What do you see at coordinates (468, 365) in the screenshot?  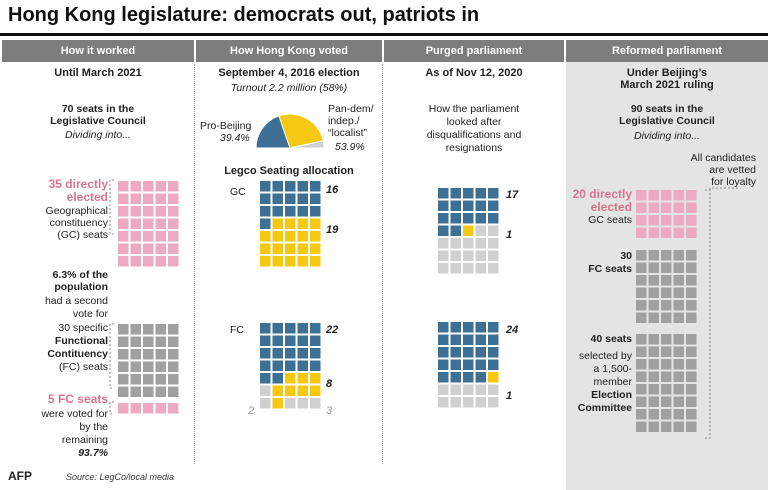 I see `col3-fc-grid` at bounding box center [468, 365].